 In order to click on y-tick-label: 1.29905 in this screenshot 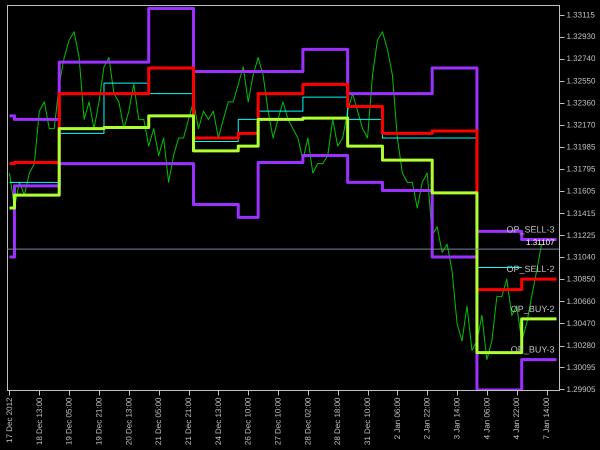, I will do `click(581, 389)`.